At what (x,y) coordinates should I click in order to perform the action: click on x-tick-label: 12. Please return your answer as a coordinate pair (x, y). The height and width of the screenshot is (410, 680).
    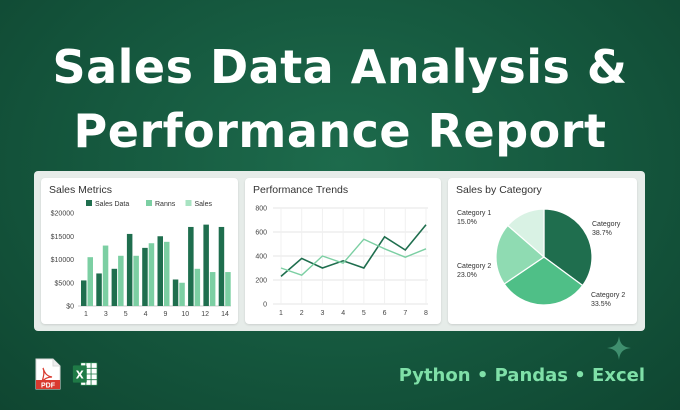
    Looking at the image, I should click on (205, 314).